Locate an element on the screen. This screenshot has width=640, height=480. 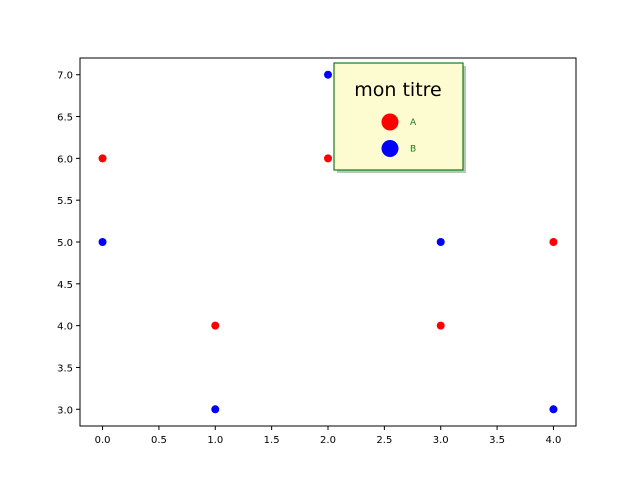
legend-box is located at coordinates (398, 116).